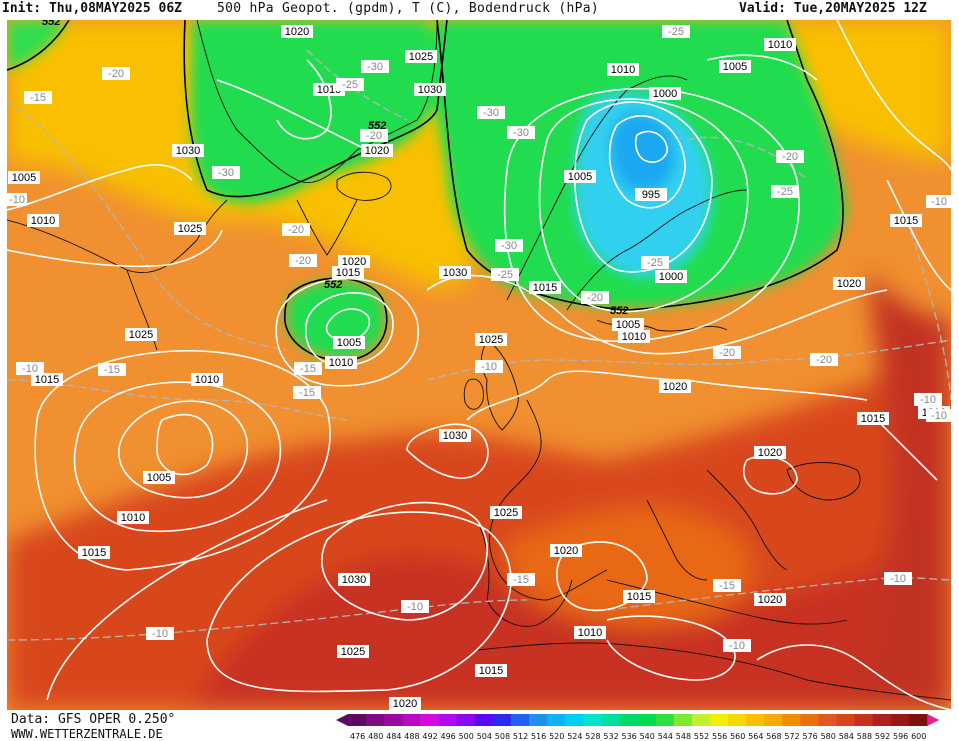 The image size is (959, 741). I want to click on coast-mediterranean, so click(727, 602).